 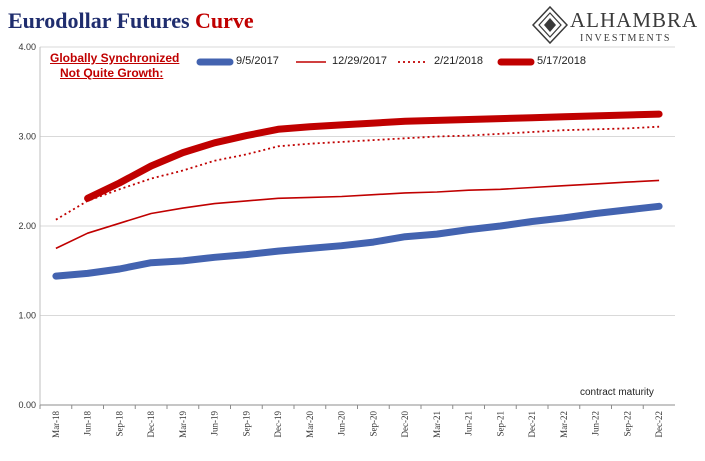 What do you see at coordinates (257, 61) in the screenshot?
I see `legend-label: 9/5/2017` at bounding box center [257, 61].